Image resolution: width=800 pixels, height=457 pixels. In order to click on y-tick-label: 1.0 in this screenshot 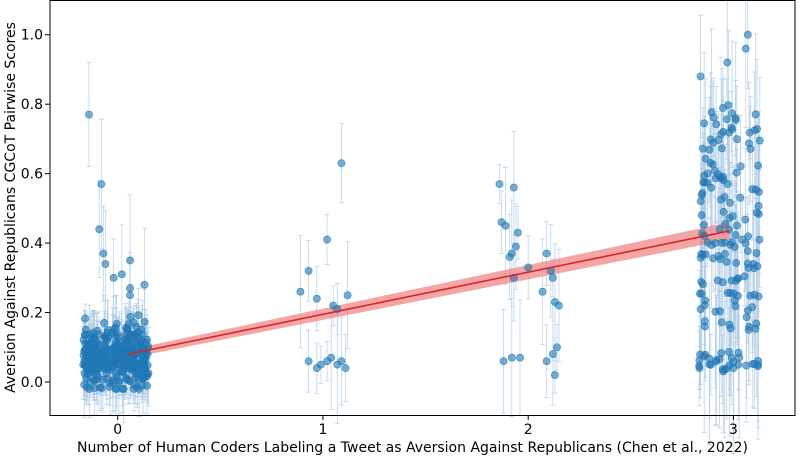, I will do `click(32, 36)`.